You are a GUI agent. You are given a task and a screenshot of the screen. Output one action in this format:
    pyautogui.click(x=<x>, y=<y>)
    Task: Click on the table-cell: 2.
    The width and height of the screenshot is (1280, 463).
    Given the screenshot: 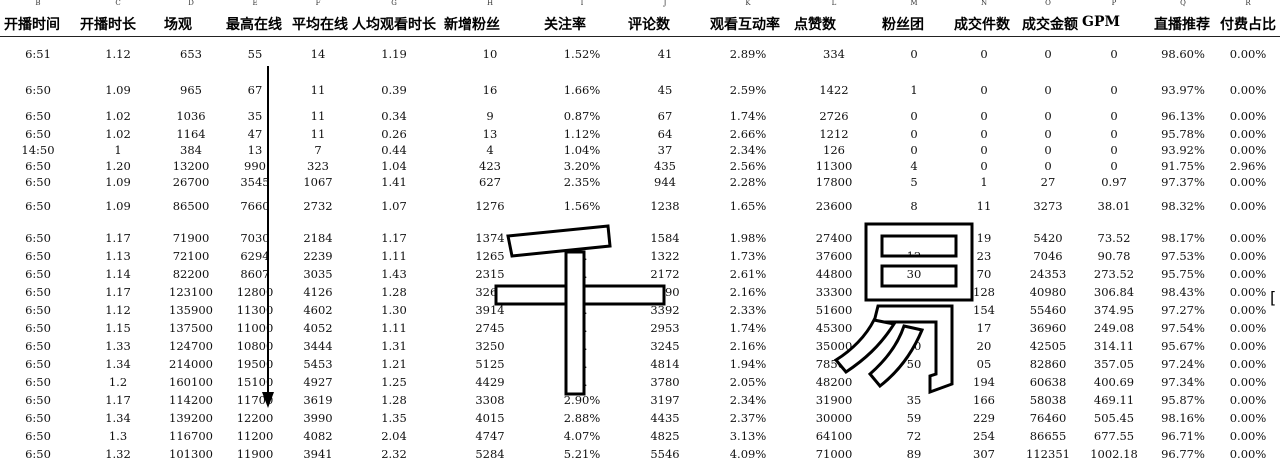 What is the action you would take?
    pyautogui.click(x=582, y=364)
    